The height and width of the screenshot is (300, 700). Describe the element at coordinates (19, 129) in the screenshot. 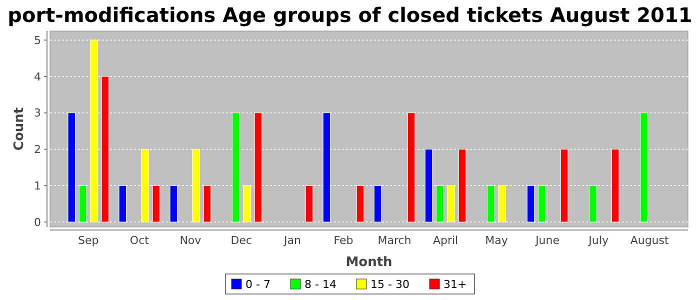

I see `y-axis-title: Count` at that location.